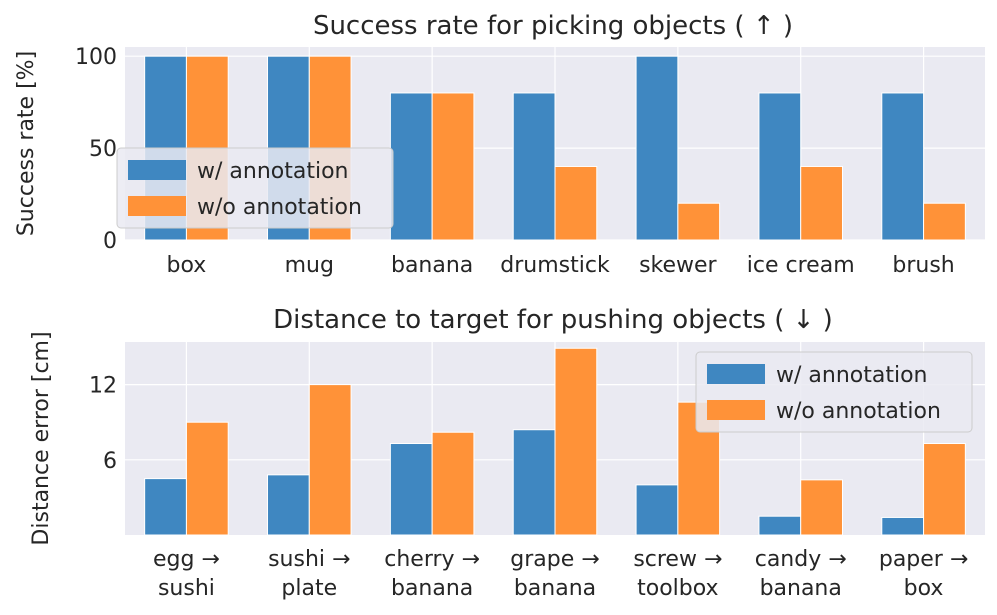  Describe the element at coordinates (801, 265) in the screenshot. I see `x-tick-label: ice cream` at that location.